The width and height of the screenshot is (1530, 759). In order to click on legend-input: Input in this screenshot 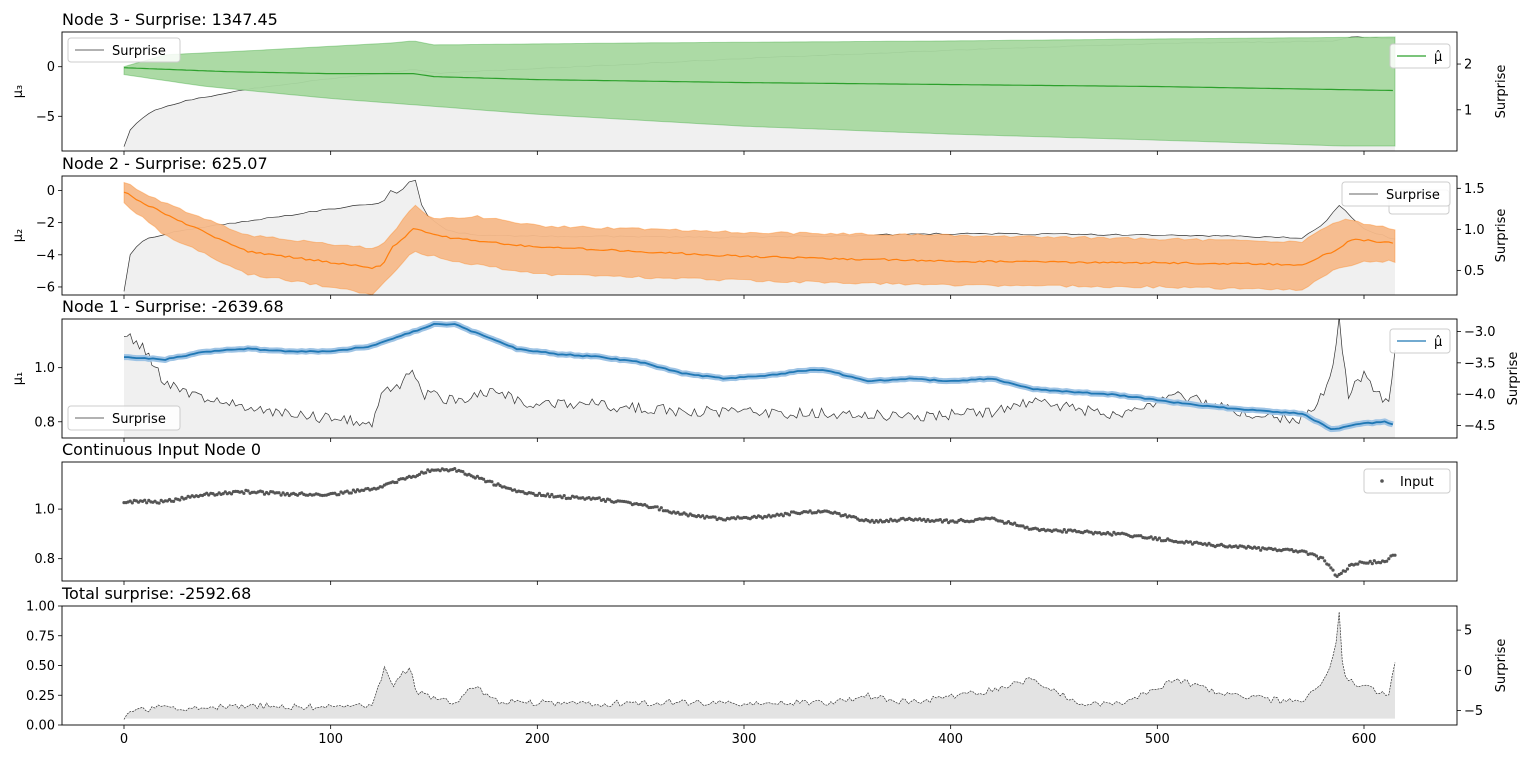, I will do `click(1407, 481)`.